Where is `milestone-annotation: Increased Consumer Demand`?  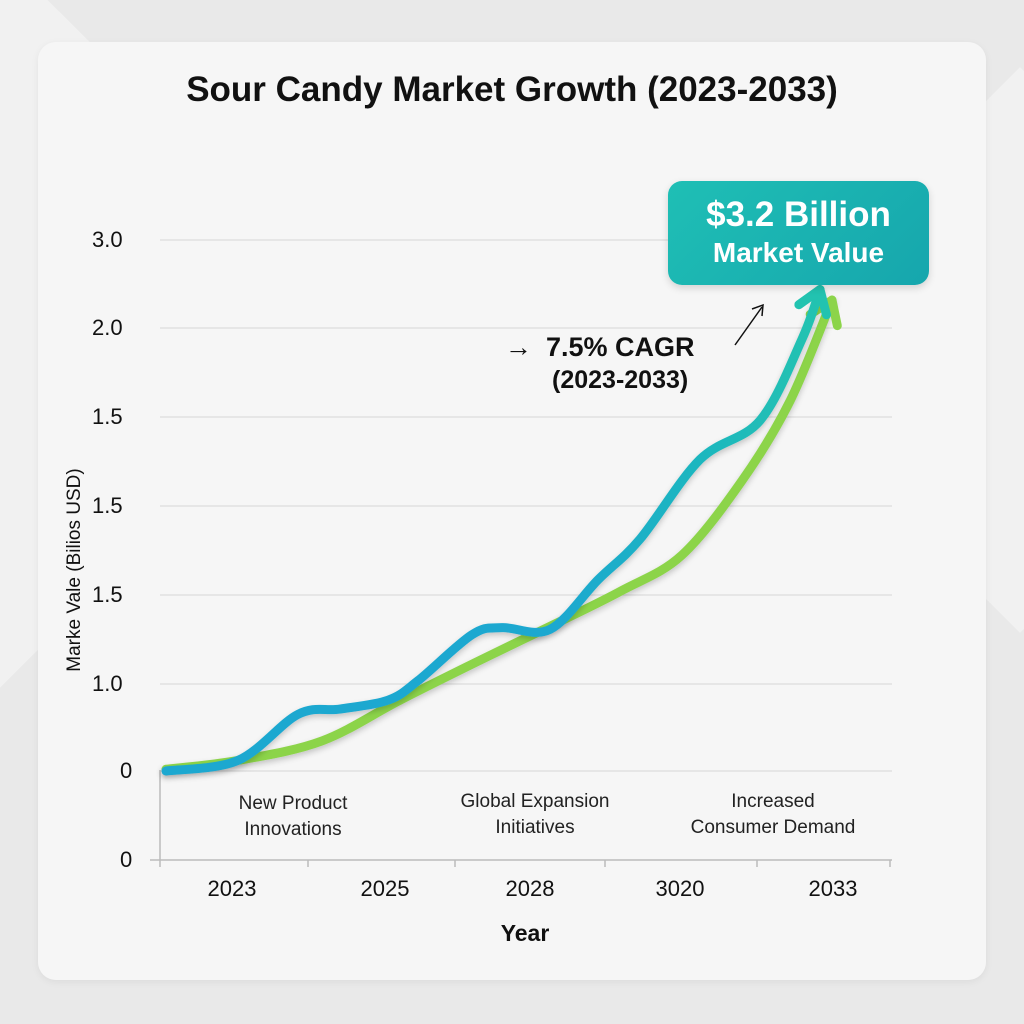 milestone-annotation: Increased Consumer Demand is located at coordinates (773, 815).